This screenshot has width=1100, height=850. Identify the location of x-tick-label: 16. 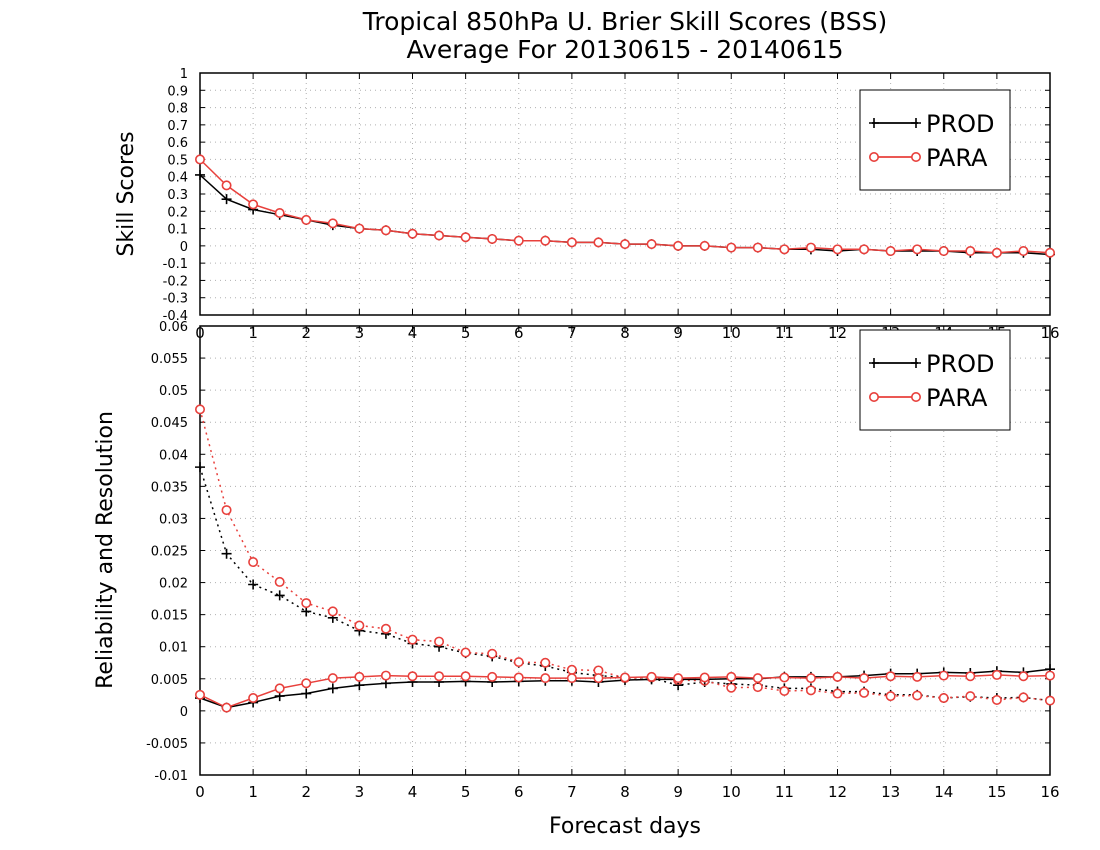
(1049, 792).